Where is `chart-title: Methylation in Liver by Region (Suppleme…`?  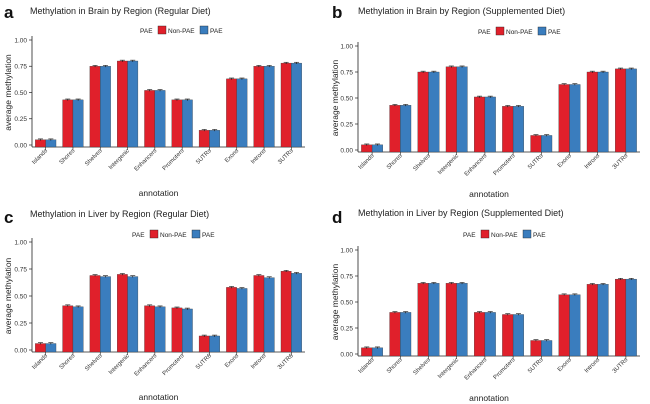
chart-title: Methylation in Liver by Region (Suppleme… is located at coordinates (461, 213).